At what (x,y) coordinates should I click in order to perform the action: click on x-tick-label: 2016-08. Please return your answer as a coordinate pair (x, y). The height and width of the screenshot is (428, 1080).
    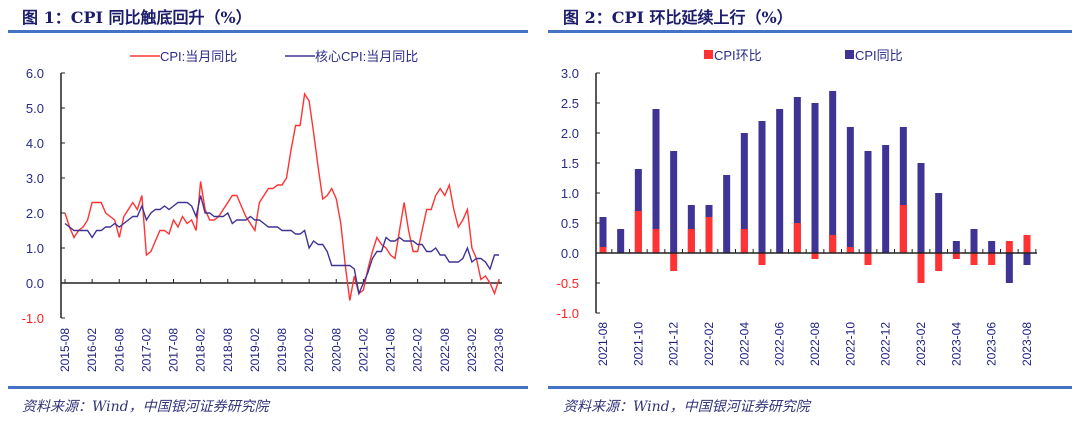
    Looking at the image, I should click on (119, 350).